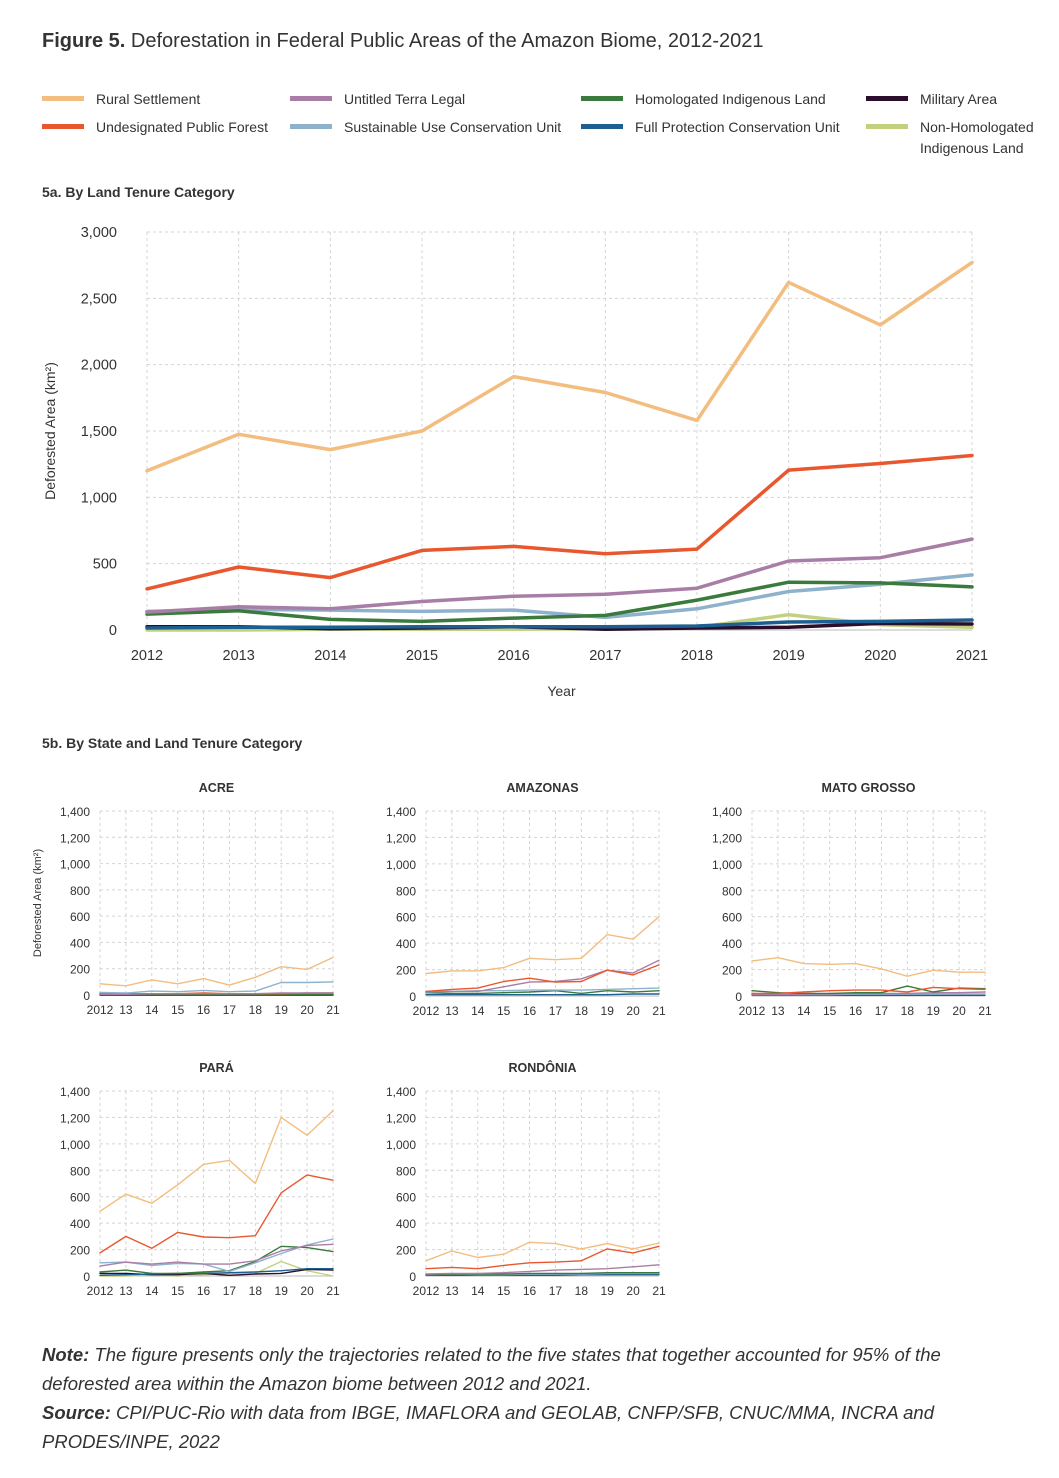  I want to click on acre-x-tick-label: 18, so click(256, 1010).